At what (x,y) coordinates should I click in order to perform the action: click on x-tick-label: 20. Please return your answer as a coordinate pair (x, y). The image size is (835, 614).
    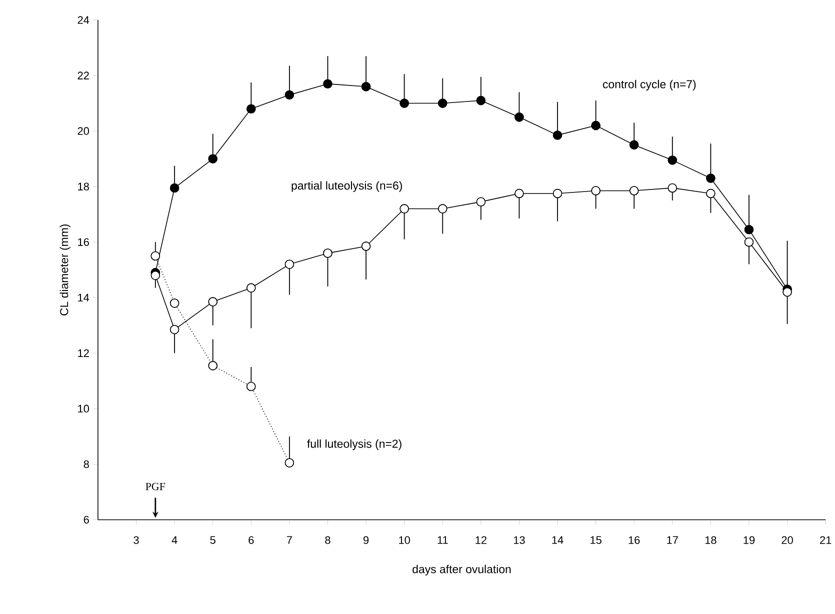
    Looking at the image, I should click on (787, 540).